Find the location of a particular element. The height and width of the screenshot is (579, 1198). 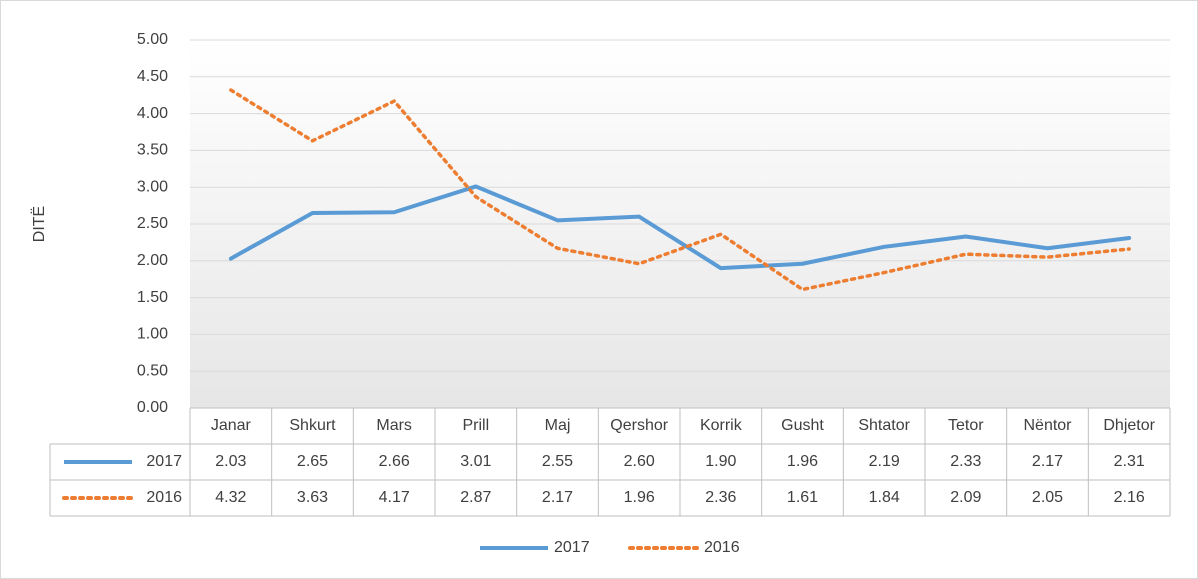

table-series-name: 2016 is located at coordinates (164, 497).